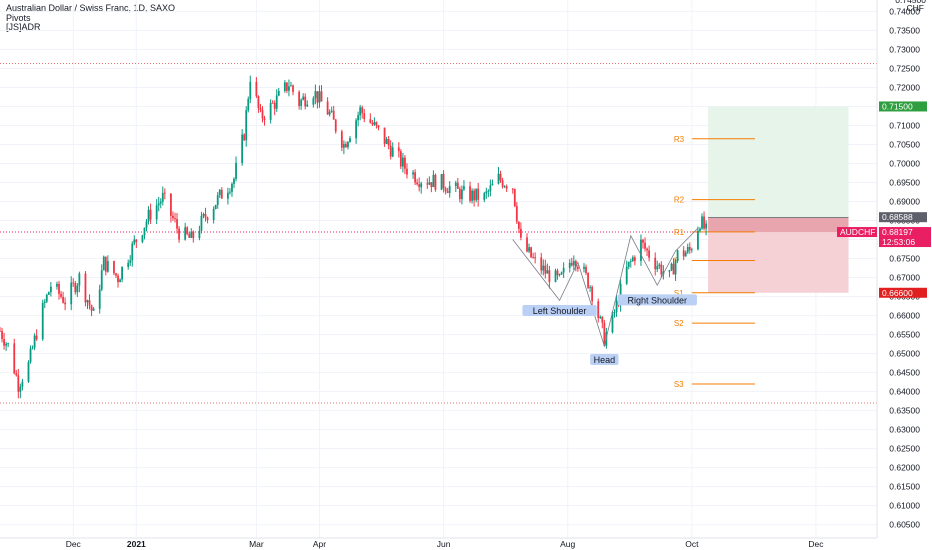 This screenshot has width=932, height=550. What do you see at coordinates (679, 323) in the screenshot?
I see `pivot-label-s2: S2` at bounding box center [679, 323].